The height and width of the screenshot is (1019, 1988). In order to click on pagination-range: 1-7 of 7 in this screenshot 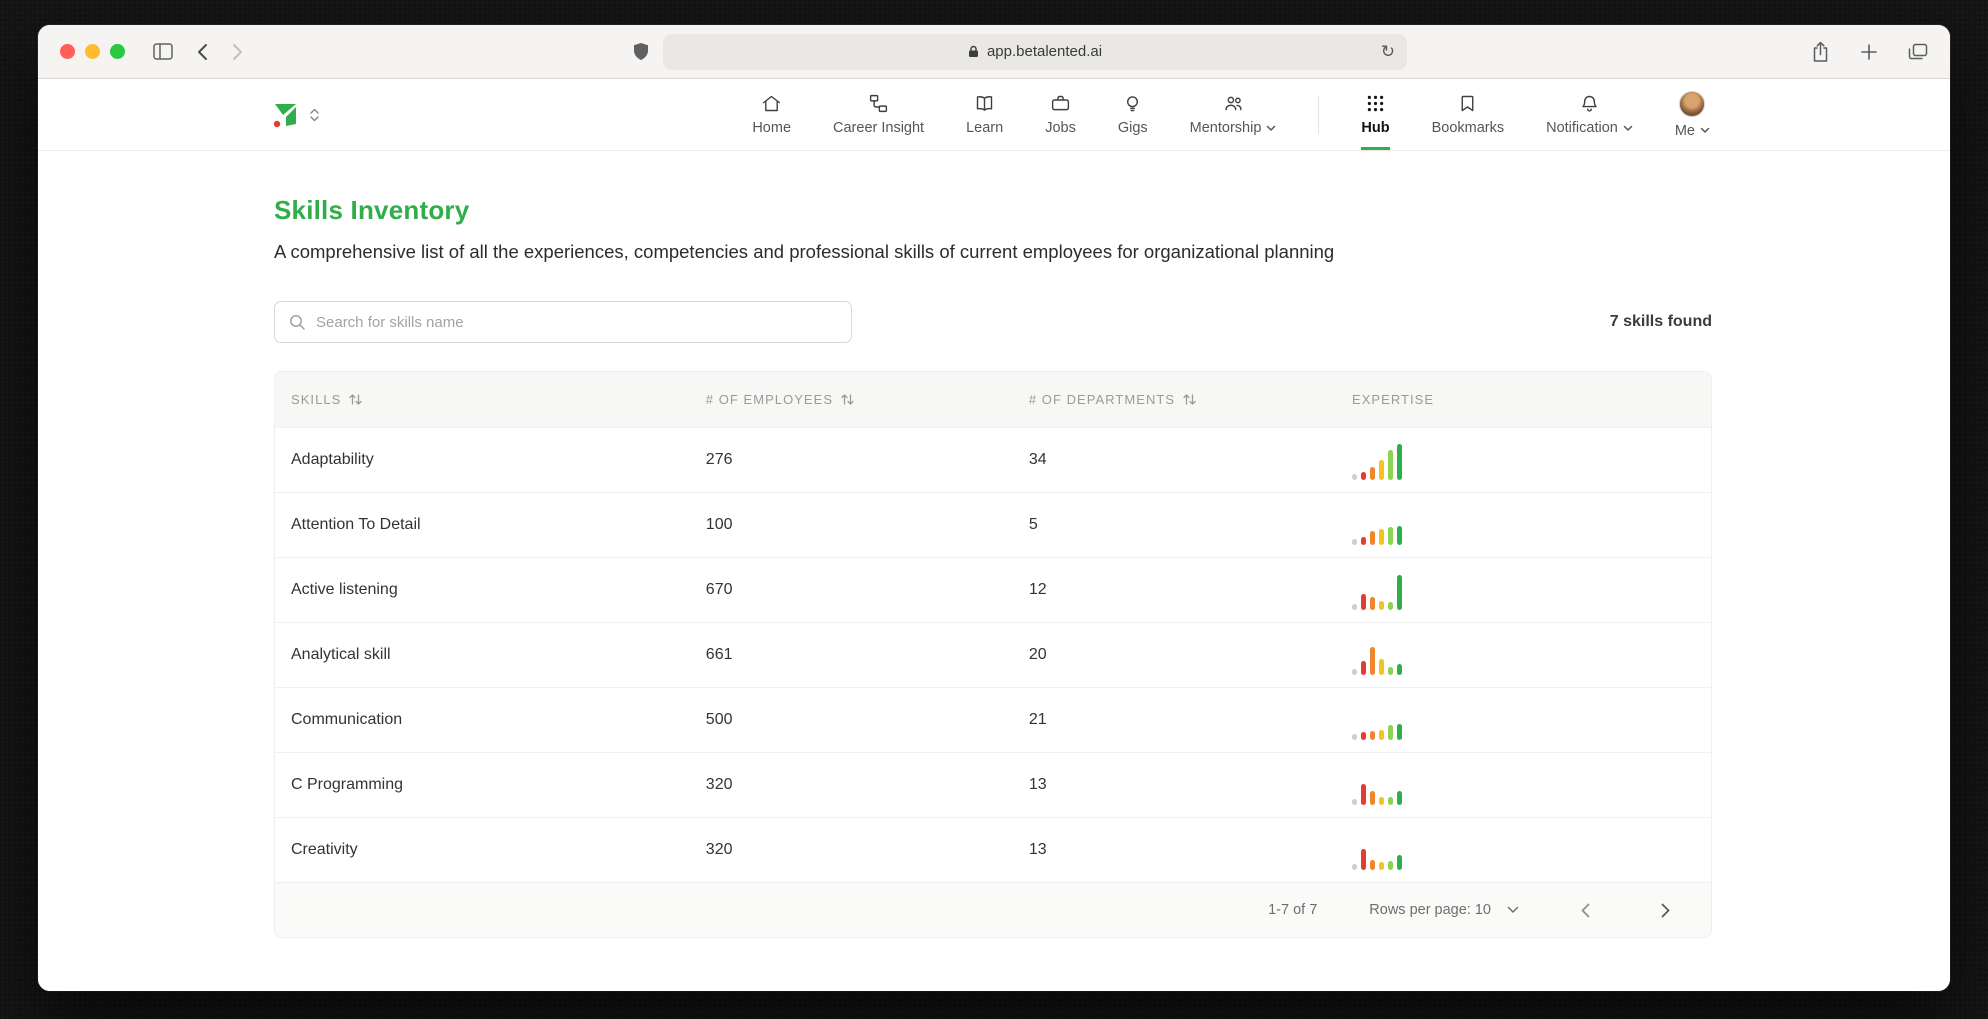, I will do `click(1293, 910)`.